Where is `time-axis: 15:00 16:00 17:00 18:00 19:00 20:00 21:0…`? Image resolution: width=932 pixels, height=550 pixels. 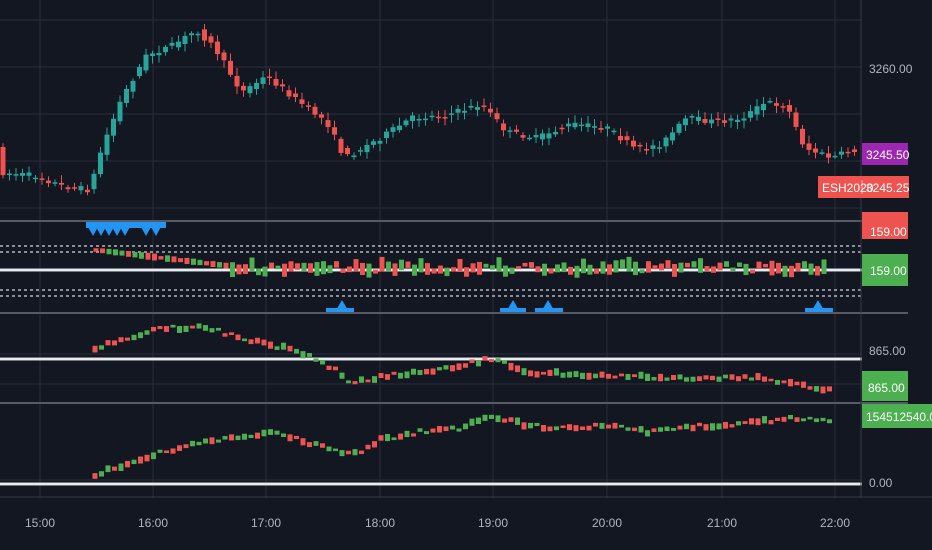 time-axis: 15:00 16:00 17:00 18:00 19:00 20:00 21:0… is located at coordinates (437, 523).